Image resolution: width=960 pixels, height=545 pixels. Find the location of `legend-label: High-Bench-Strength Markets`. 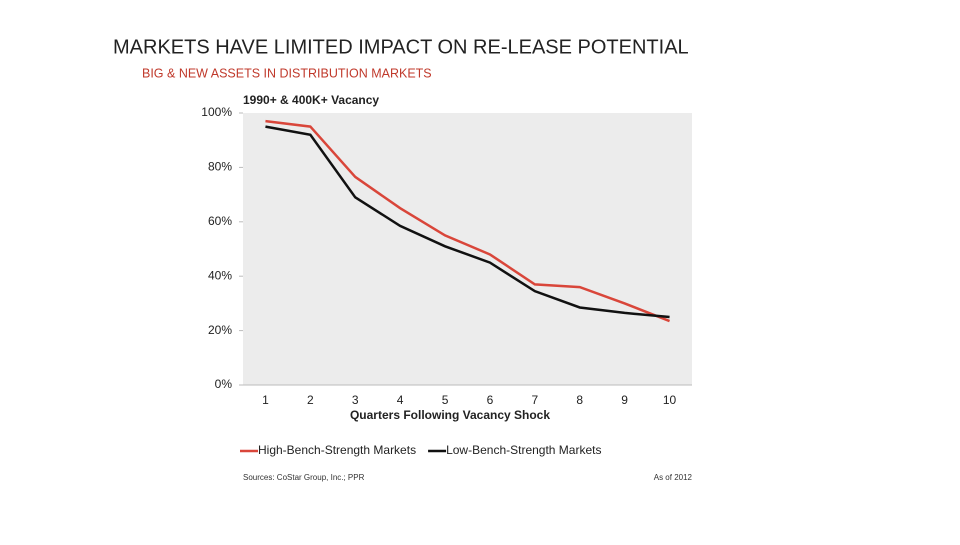

legend-label: High-Bench-Strength Markets is located at coordinates (337, 450).